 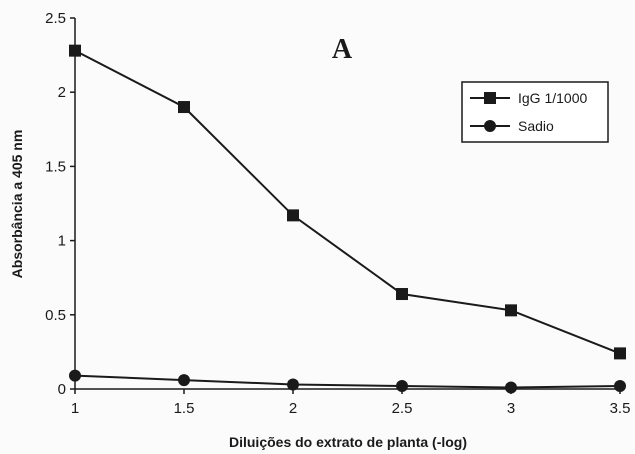 I want to click on x-tick-label: 3.5, so click(x=620, y=408).